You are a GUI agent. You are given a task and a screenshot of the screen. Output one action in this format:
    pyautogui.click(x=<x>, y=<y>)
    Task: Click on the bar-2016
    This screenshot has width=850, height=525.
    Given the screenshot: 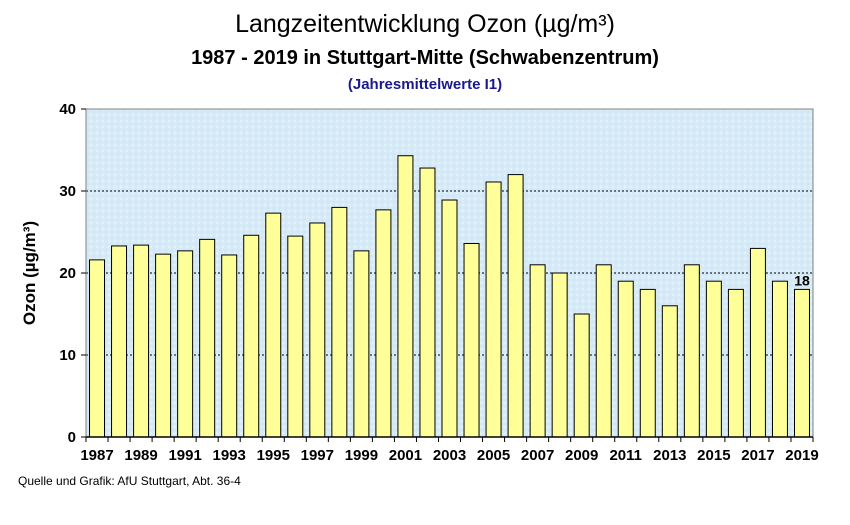 What is the action you would take?
    pyautogui.click(x=735, y=363)
    